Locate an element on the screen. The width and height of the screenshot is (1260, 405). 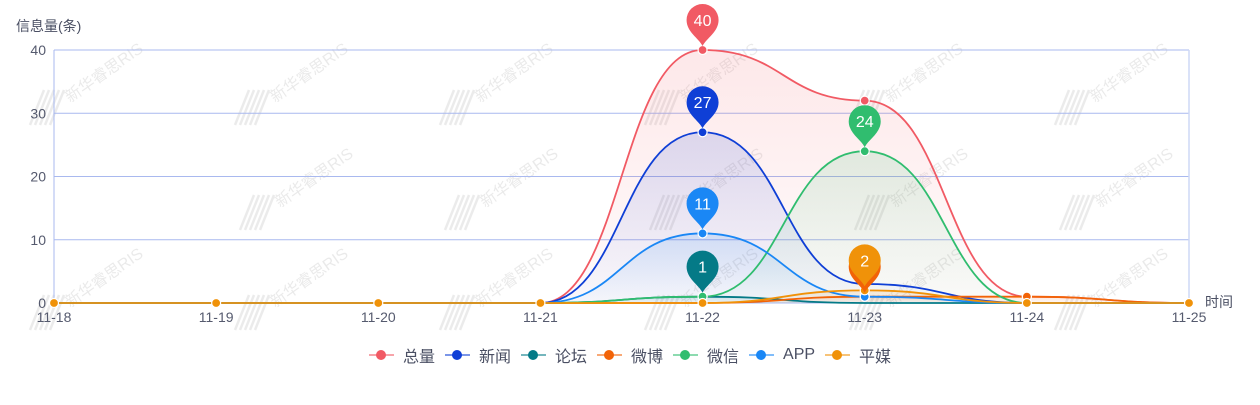
max-value-label: 40 is located at coordinates (703, 21).